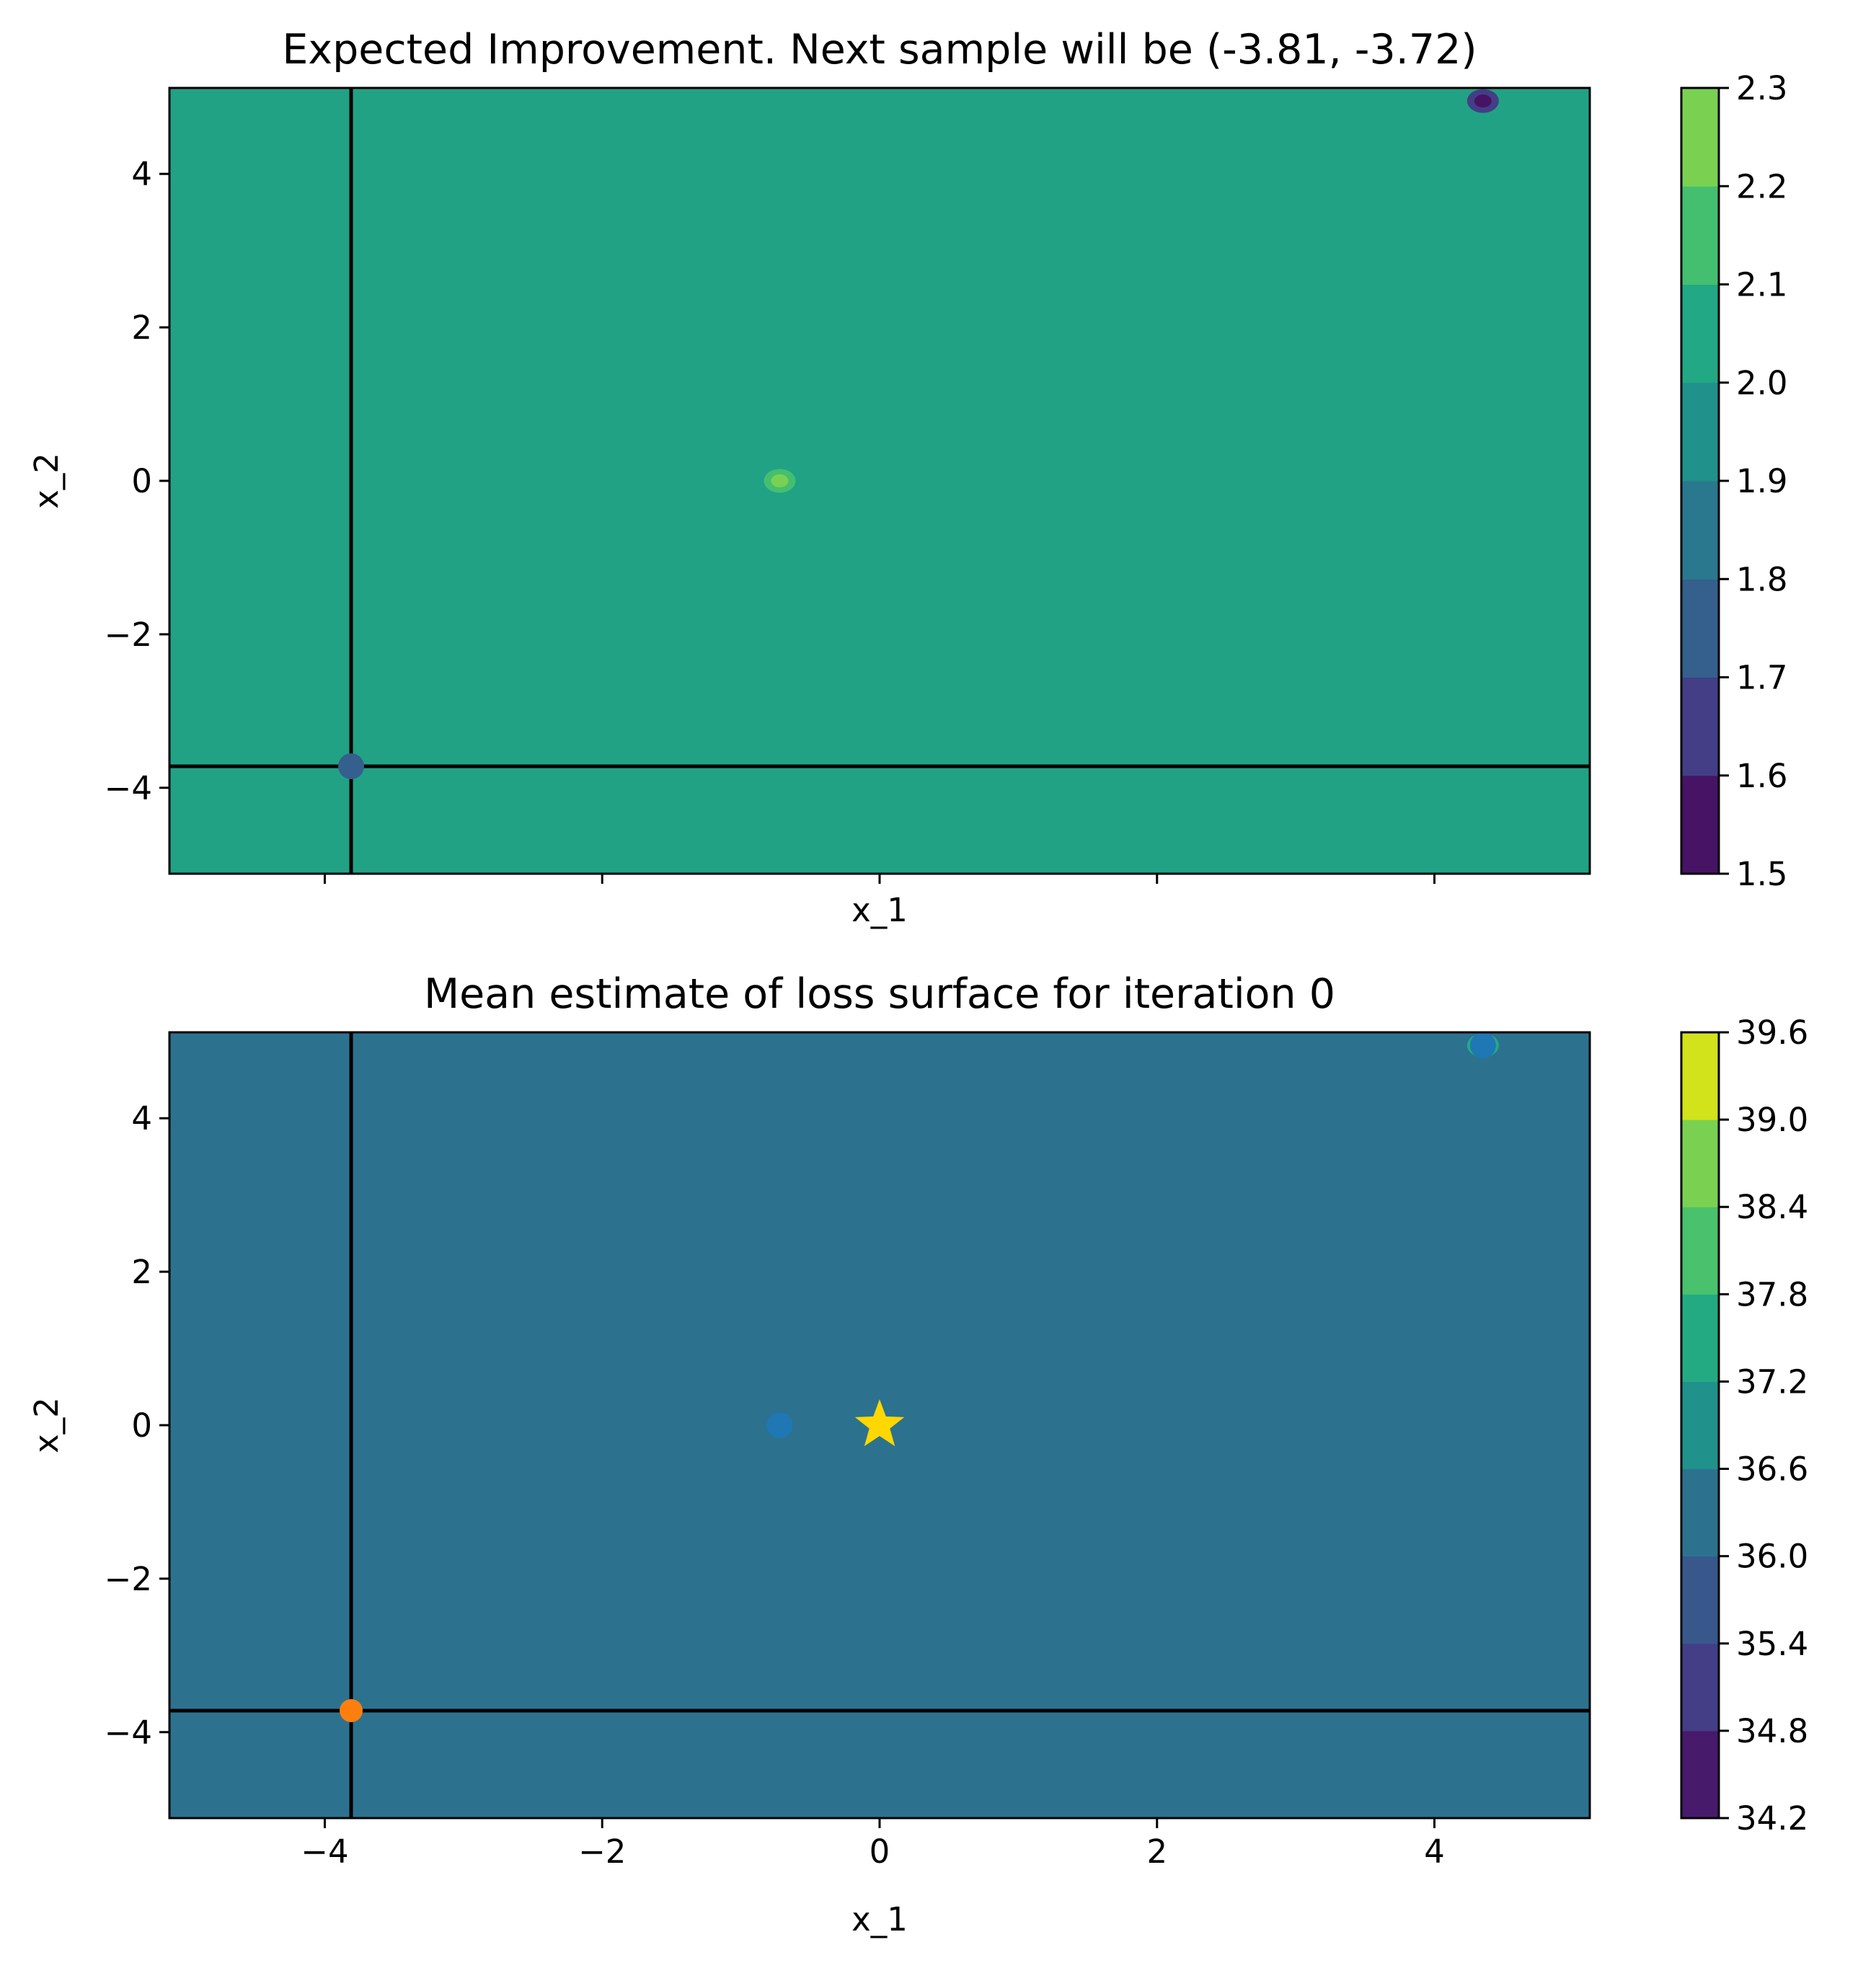  I want to click on colorbar-tick-label: 36.0, so click(1772, 1557).